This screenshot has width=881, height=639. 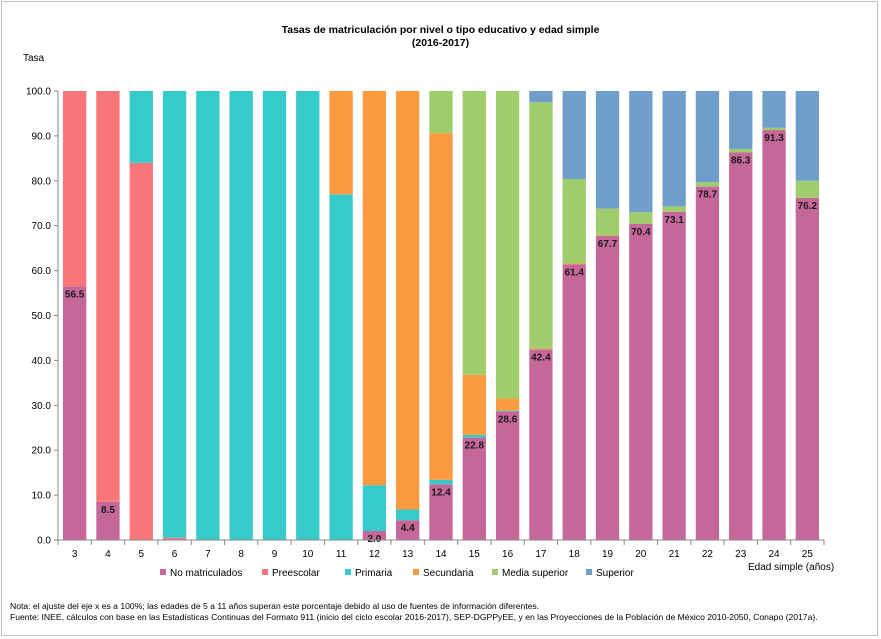 I want to click on data-label: 42.4, so click(x=541, y=358).